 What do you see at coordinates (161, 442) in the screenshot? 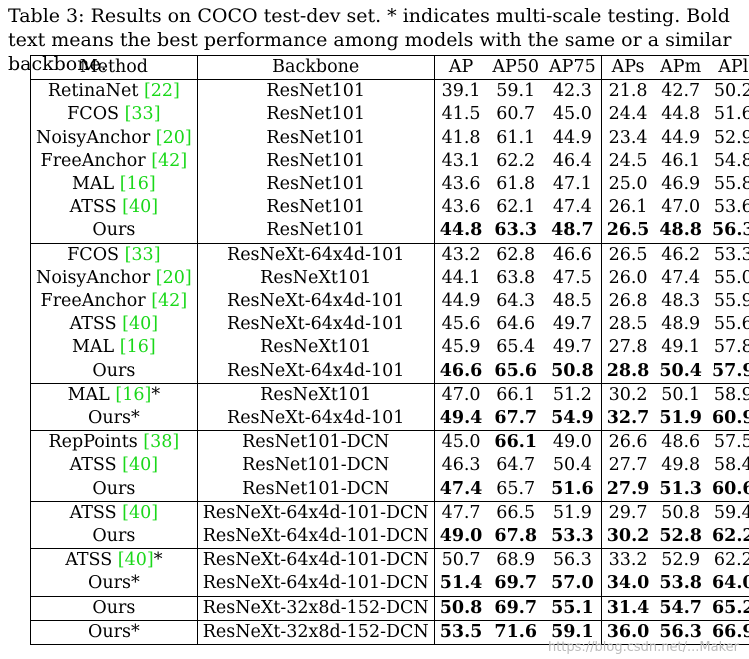
I see `citation-link: [38]` at bounding box center [161, 442].